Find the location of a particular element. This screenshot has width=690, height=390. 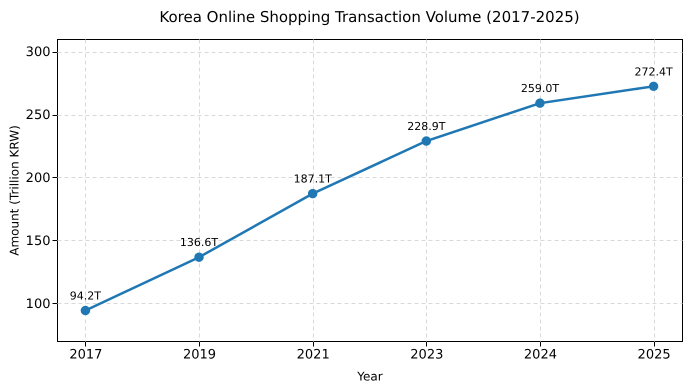

y-tick-label: 250 is located at coordinates (38, 115).